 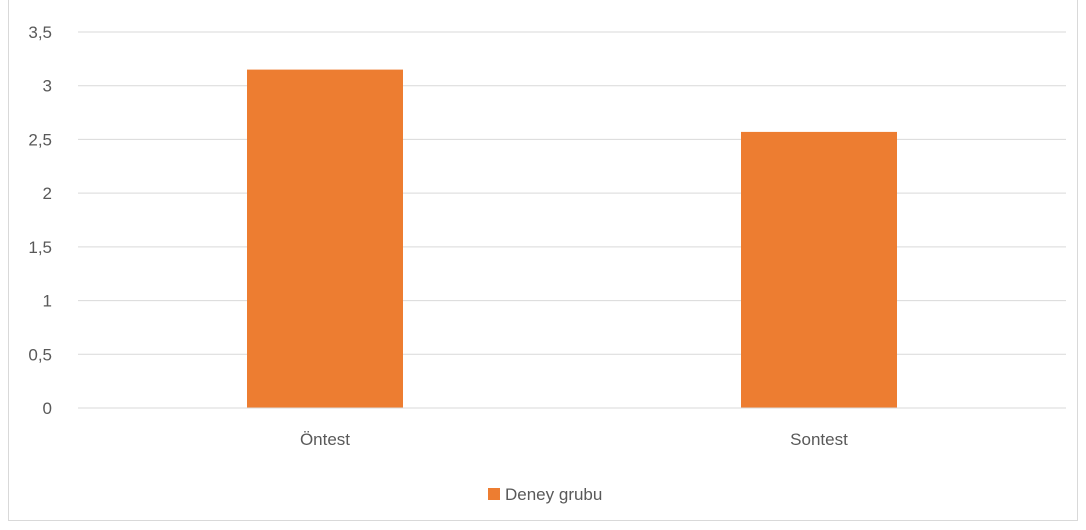 I want to click on y-tick-label: 3, so click(x=47, y=86).